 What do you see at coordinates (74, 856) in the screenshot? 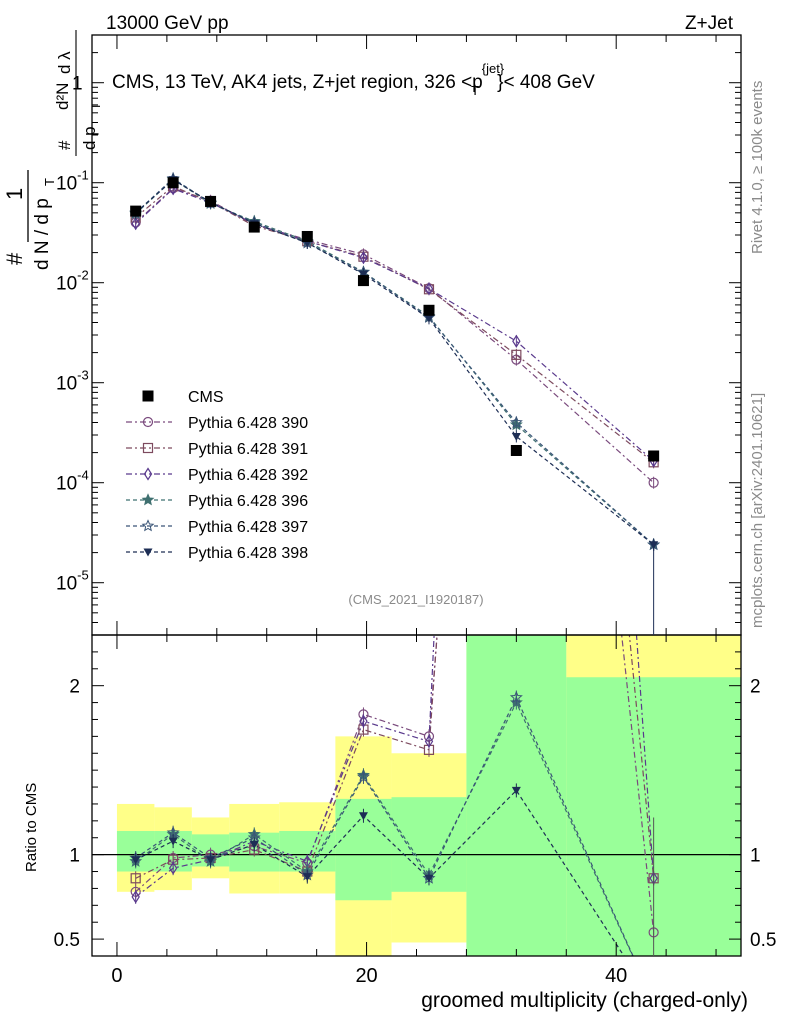
I see `ratio-tick-label-left: 1` at bounding box center [74, 856].